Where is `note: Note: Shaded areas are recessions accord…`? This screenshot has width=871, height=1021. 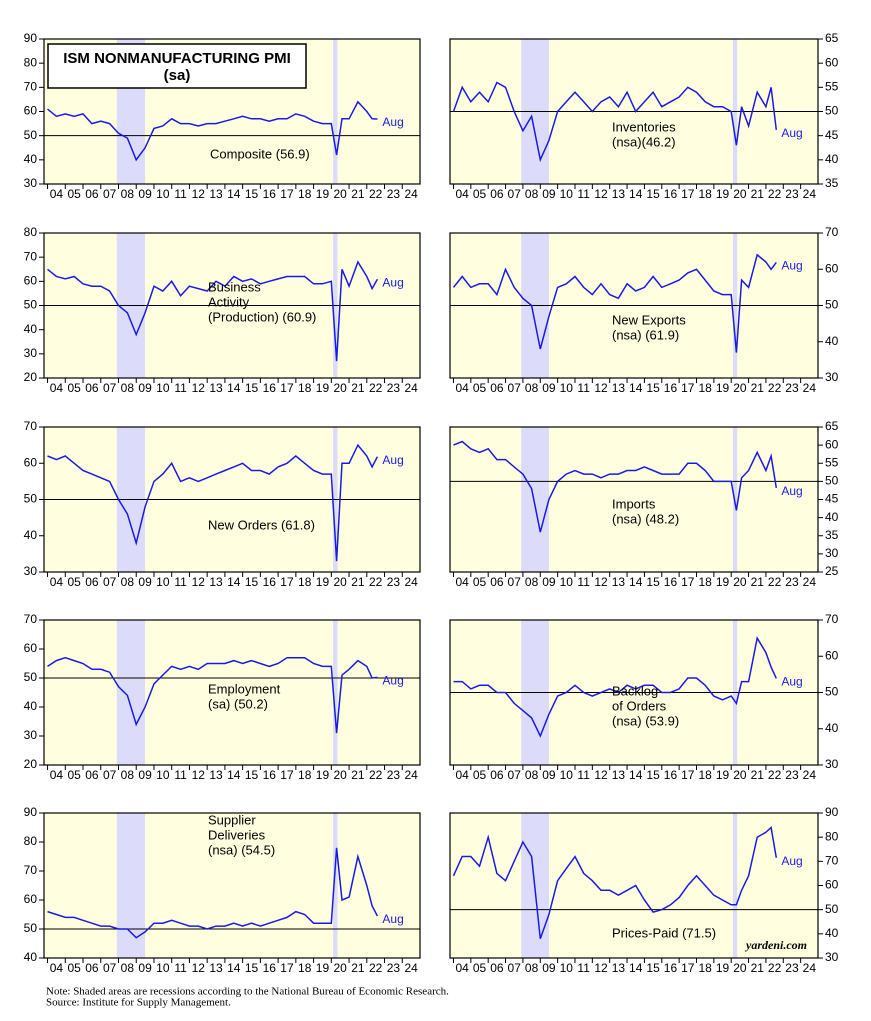 note: Note: Shaded areas are recessions accord… is located at coordinates (247, 992).